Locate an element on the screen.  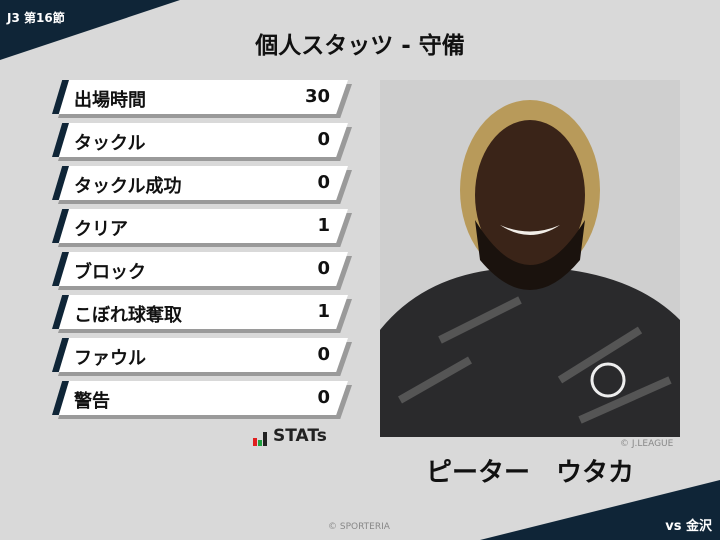
stat-label: 出場時間 is located at coordinates (110, 100).